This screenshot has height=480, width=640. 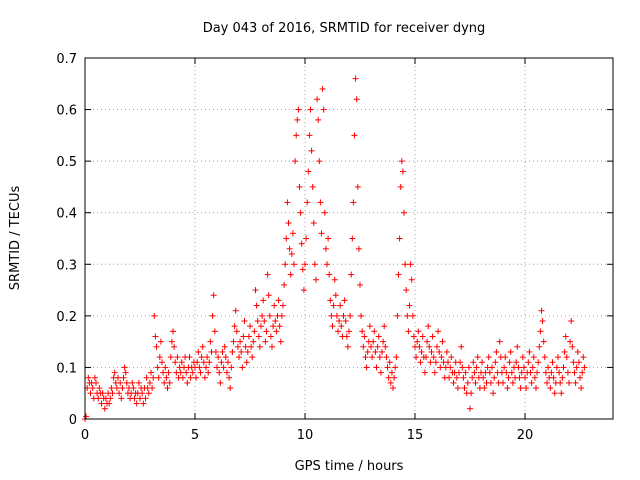 I want to click on y-tick-label: 0.5, so click(x=66, y=162).